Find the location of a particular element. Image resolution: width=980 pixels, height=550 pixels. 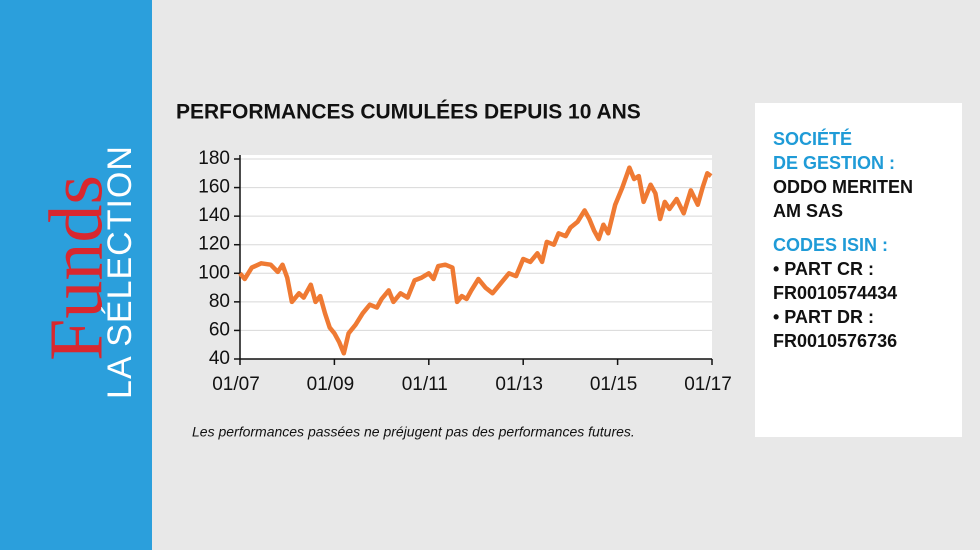

y-tick-label: 40 is located at coordinates (219, 358).